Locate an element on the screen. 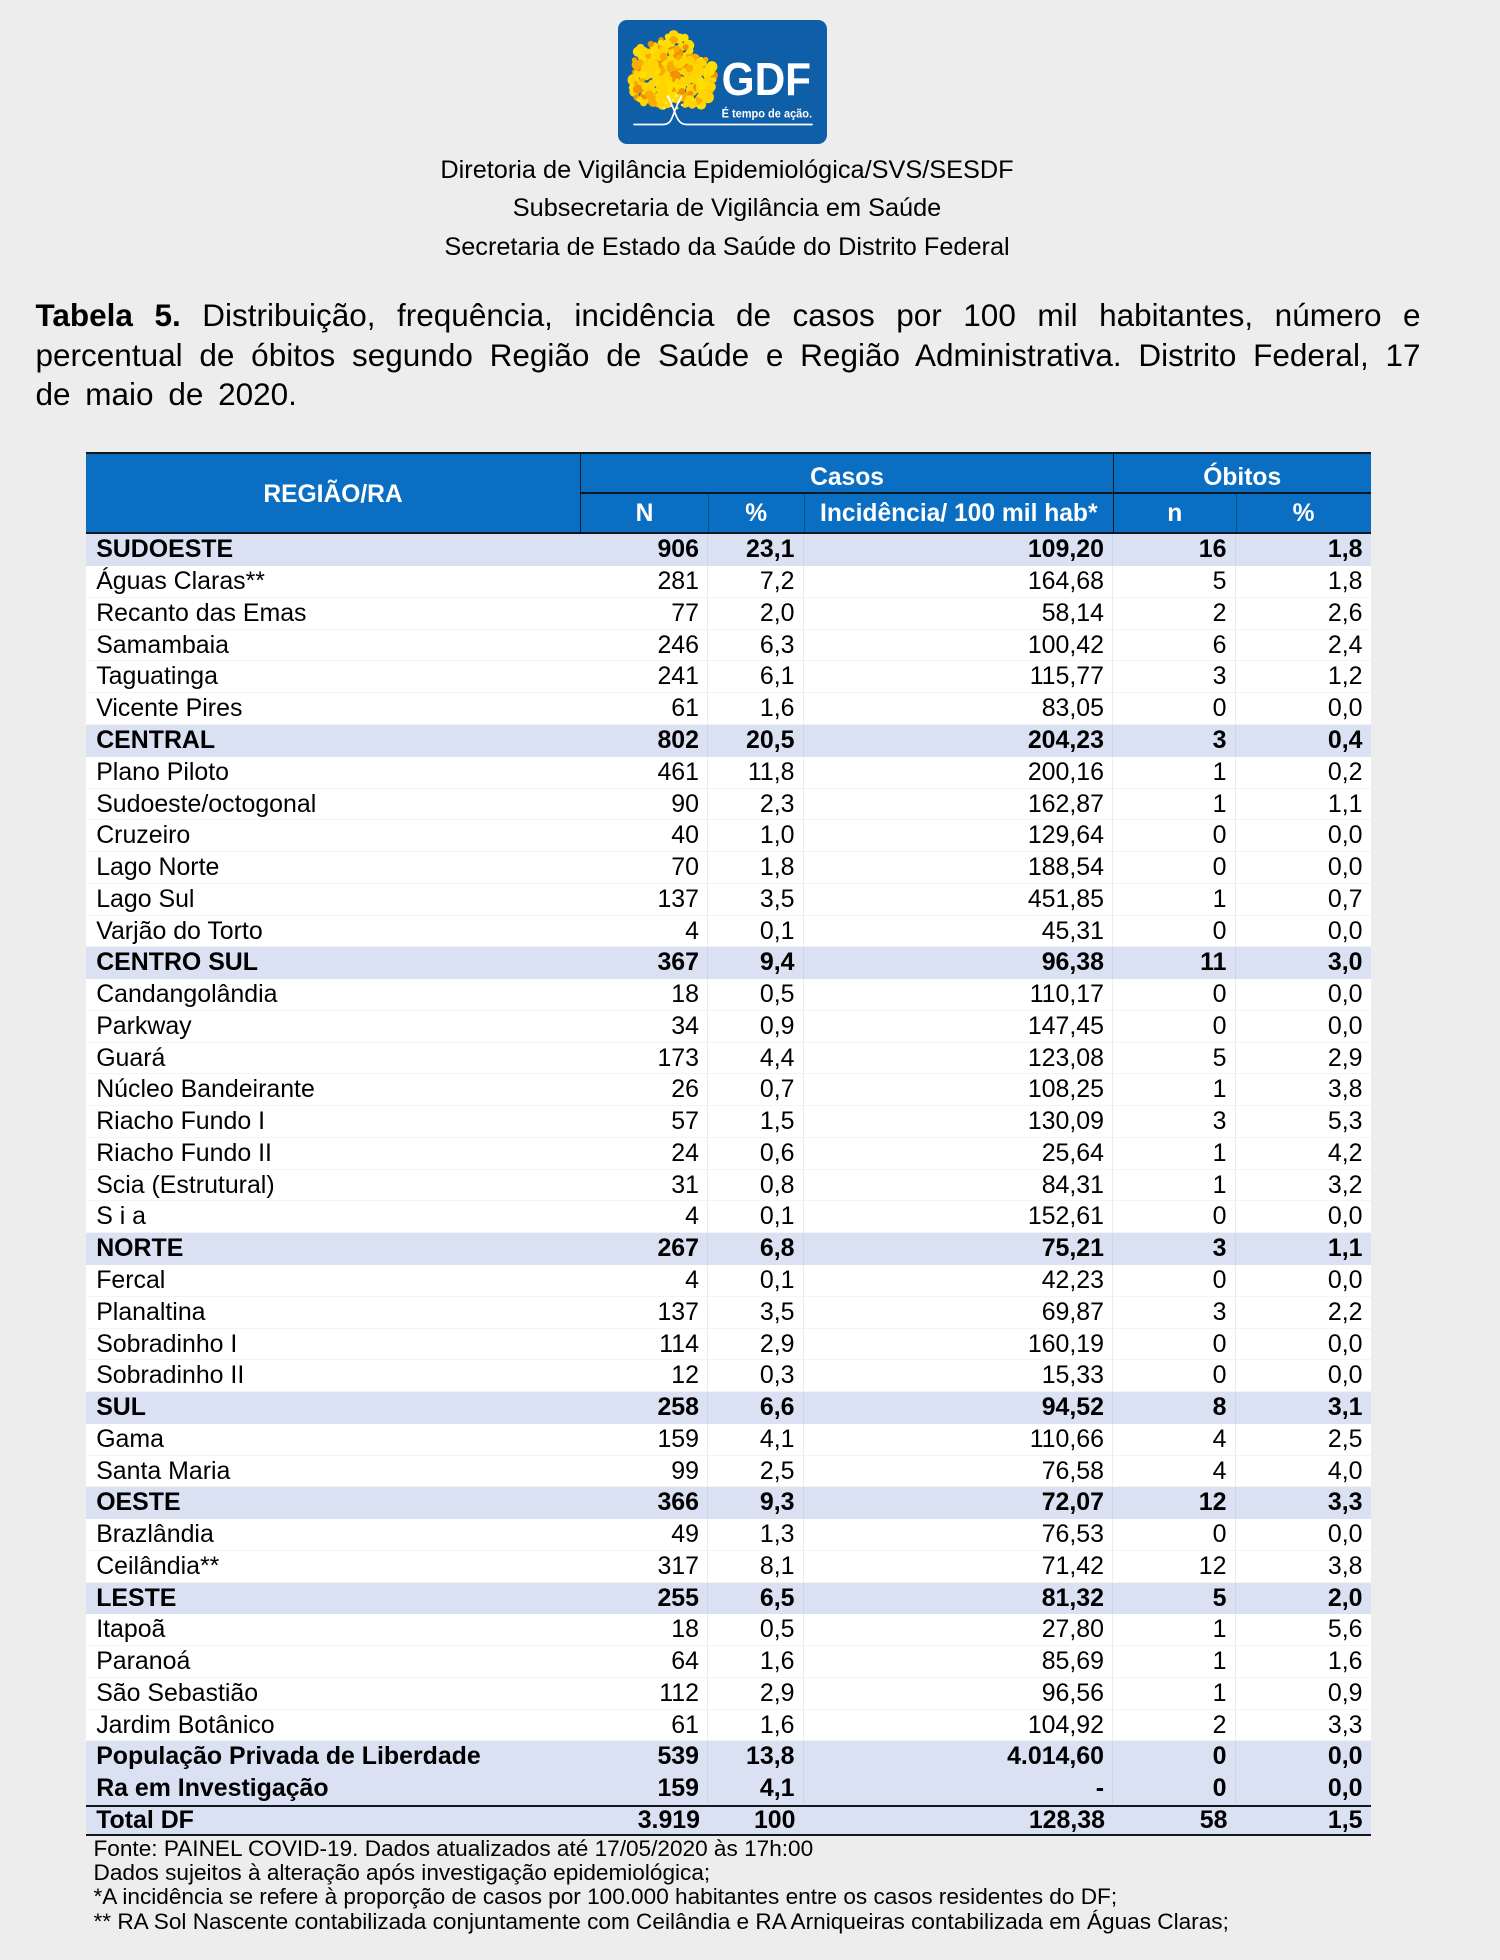 Image resolution: width=1500 pixels, height=1960 pixels. svg-text: É tempo de ação. is located at coordinates (767, 113).